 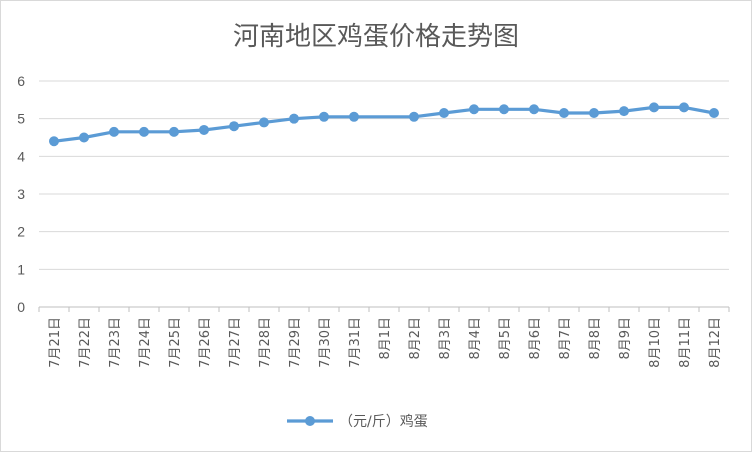 What do you see at coordinates (21, 307) in the screenshot?
I see `y-tick-label: 0` at bounding box center [21, 307].